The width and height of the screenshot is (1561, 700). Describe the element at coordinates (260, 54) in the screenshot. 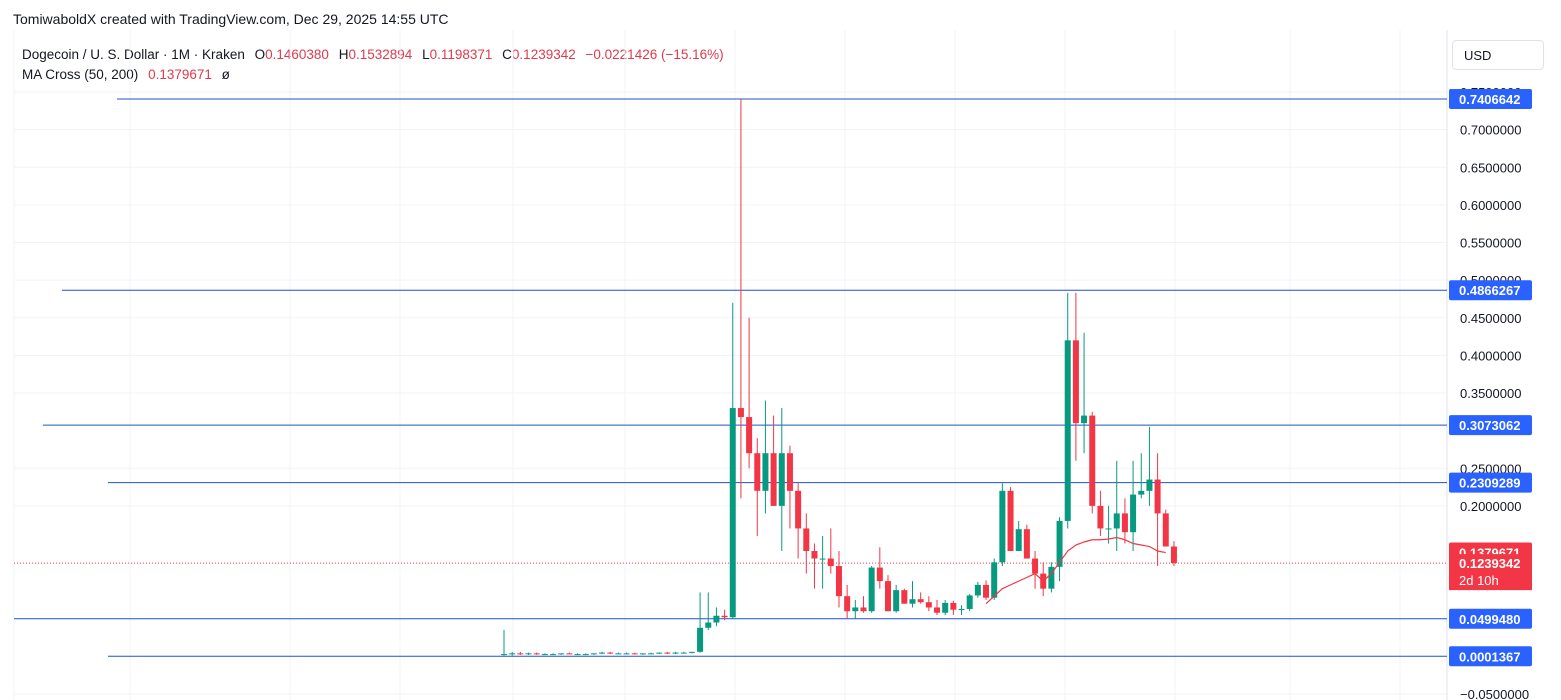

I see `open-label: O` at that location.